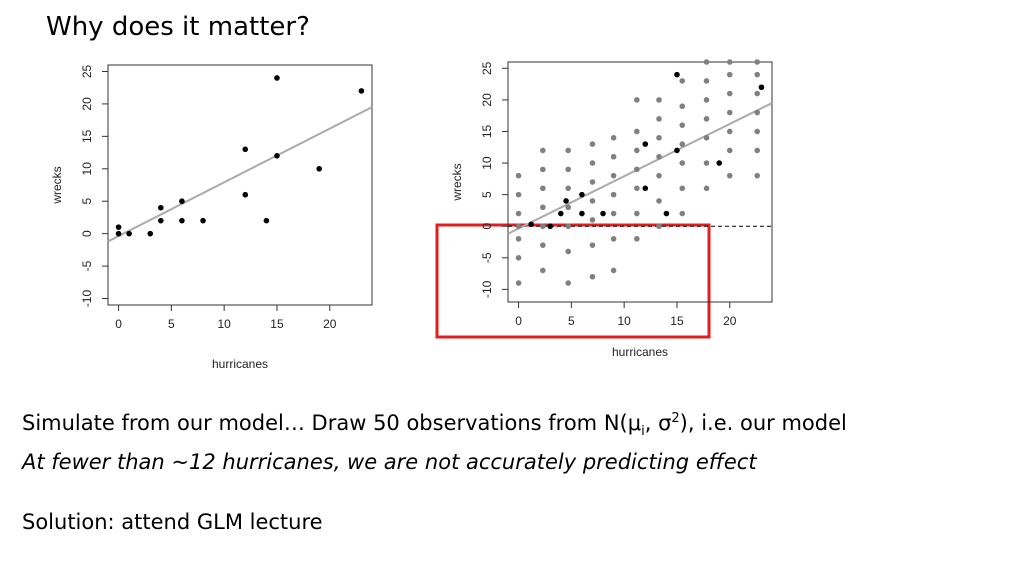 This screenshot has width=1024, height=576. Describe the element at coordinates (640, 352) in the screenshot. I see `x-axis-label: hurricanes` at that location.